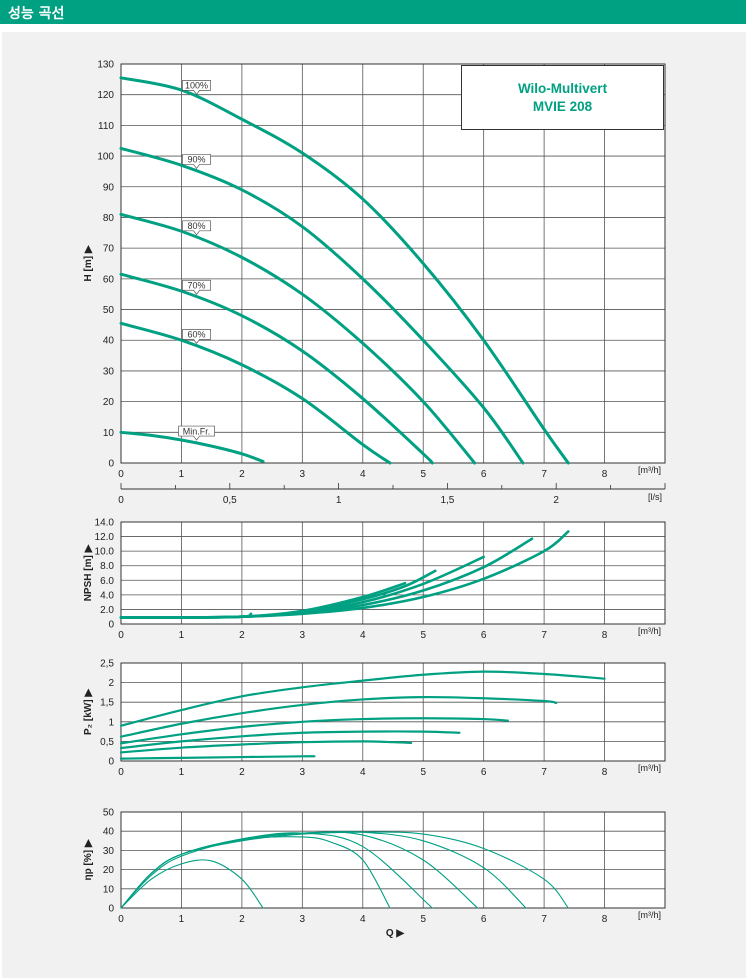 This screenshot has height=978, width=746. Describe the element at coordinates (121, 500) in the screenshot. I see `secondary-axis-tick-label: 0` at that location.